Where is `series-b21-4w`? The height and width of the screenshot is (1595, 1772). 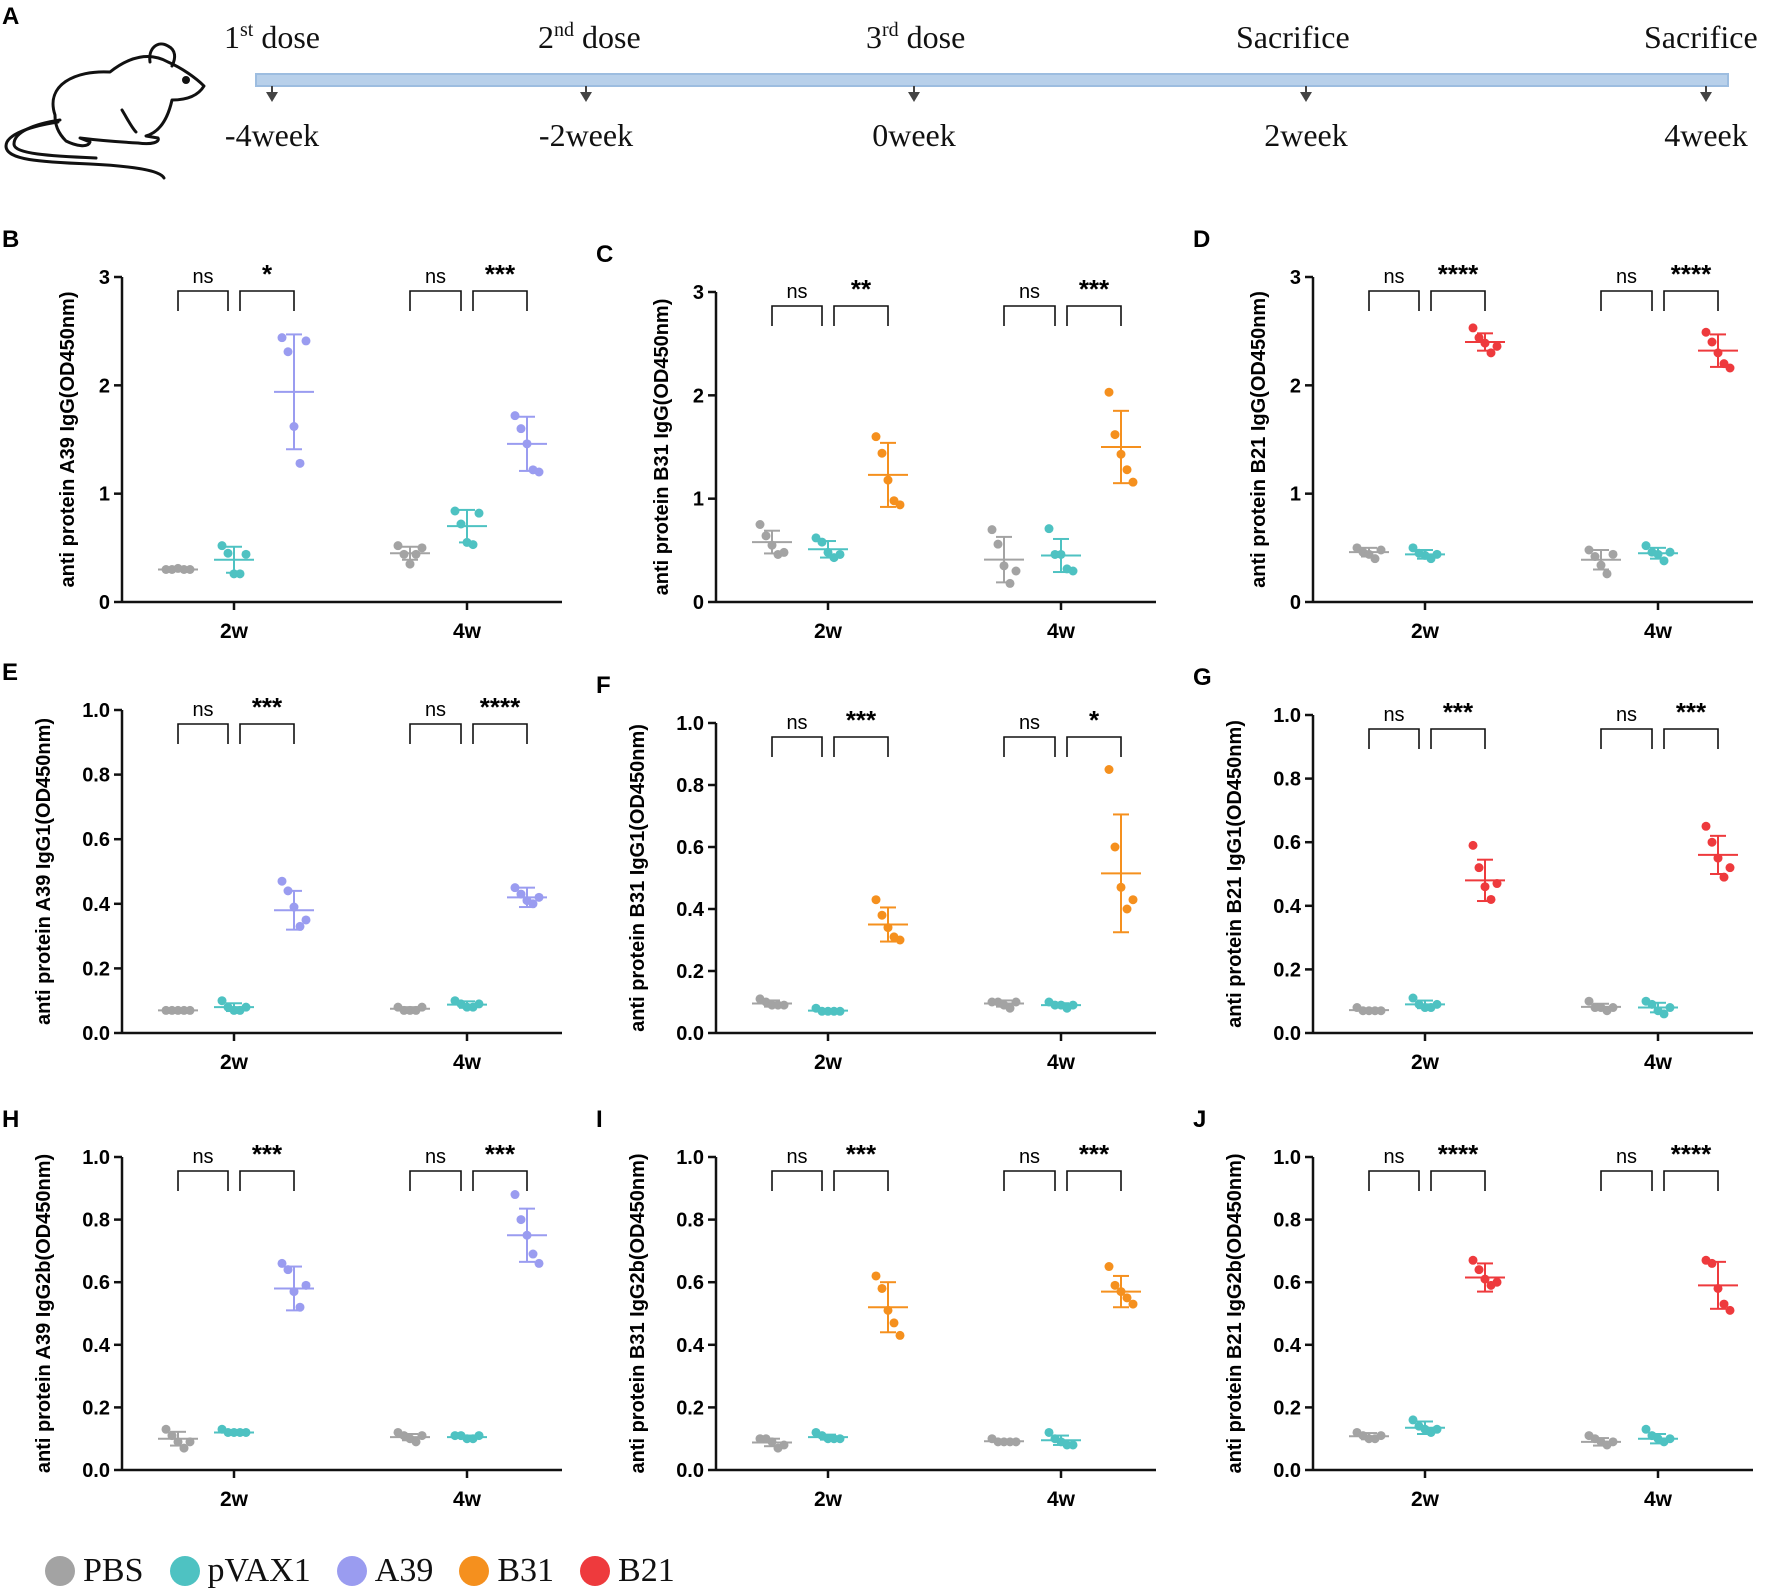
series-b21-4w is located at coordinates (1718, 350).